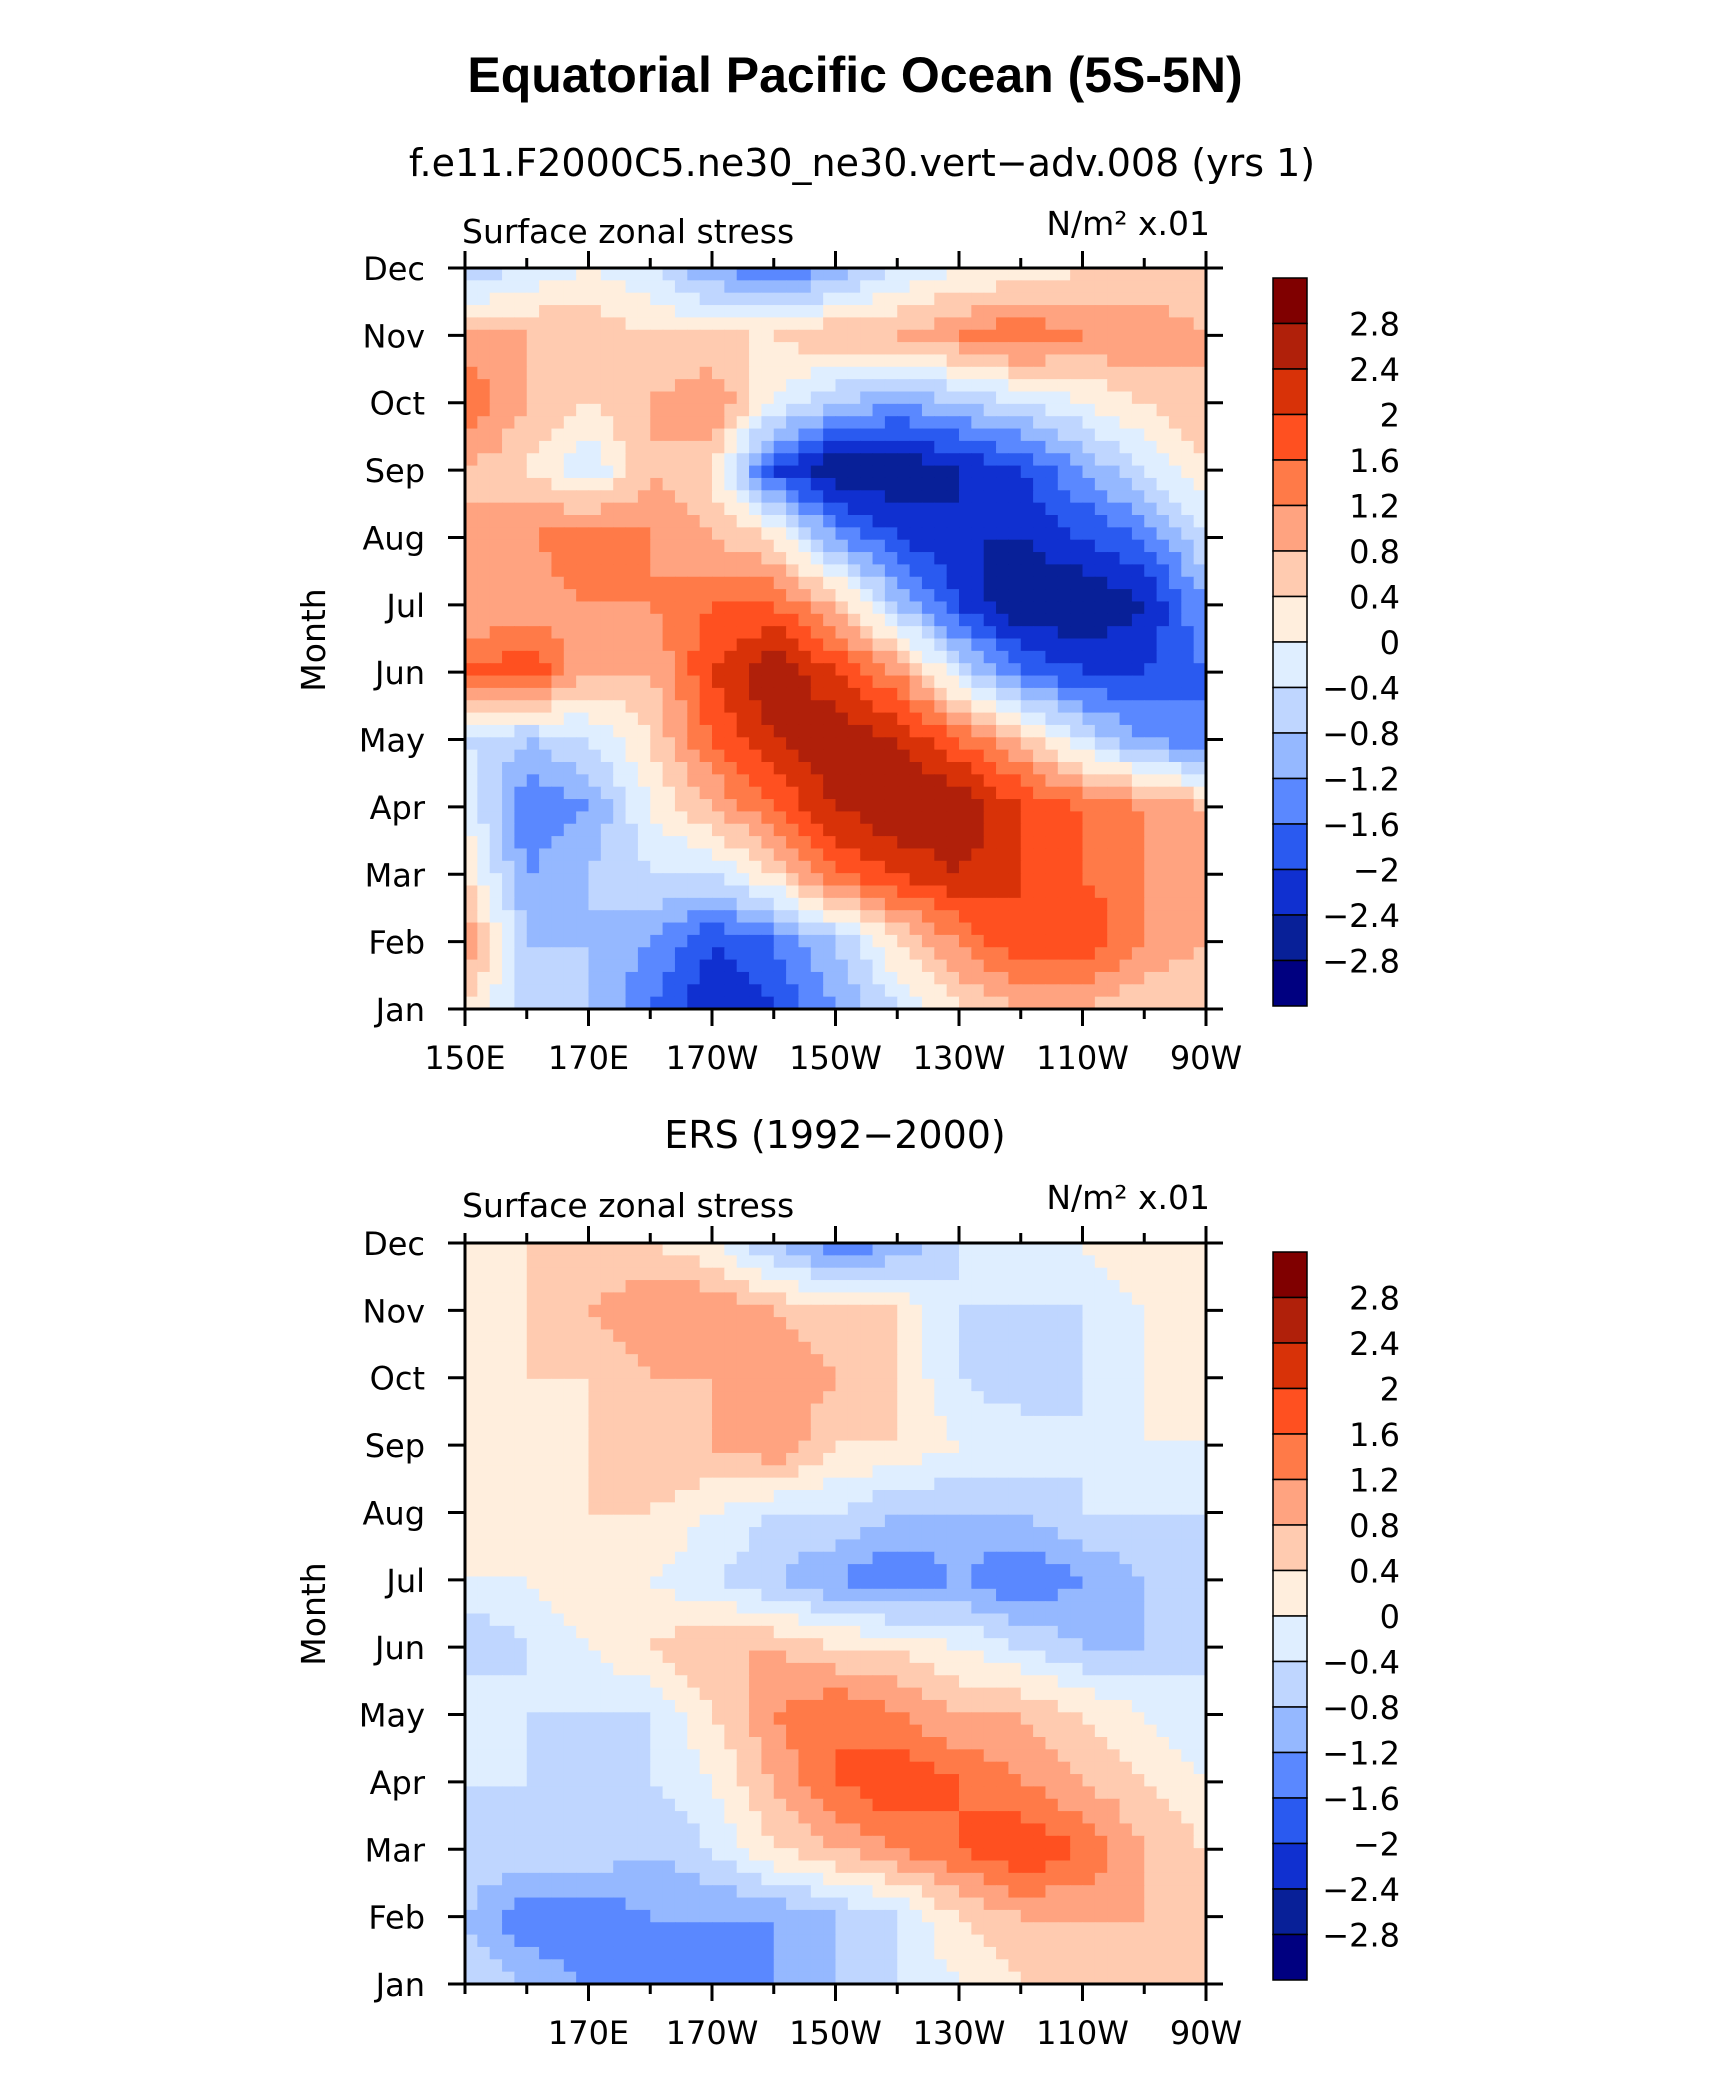 This screenshot has height=2080, width=1710. What do you see at coordinates (394, 336) in the screenshot?
I see `y-tick-label: Nov` at bounding box center [394, 336].